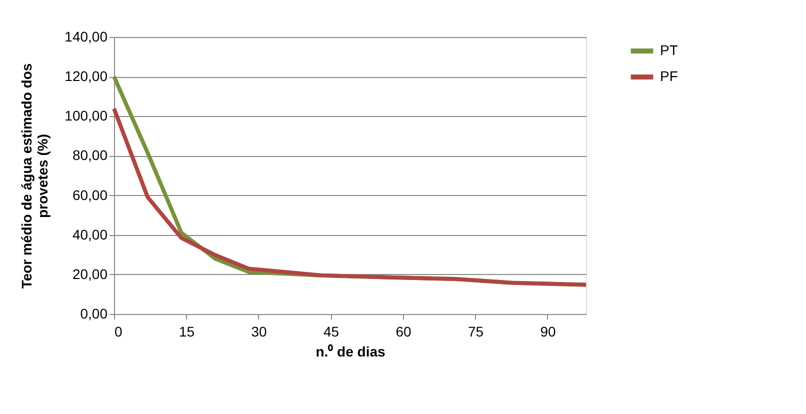  Describe the element at coordinates (86, 116) in the screenshot. I see `y-tick-label: 100,00` at that location.